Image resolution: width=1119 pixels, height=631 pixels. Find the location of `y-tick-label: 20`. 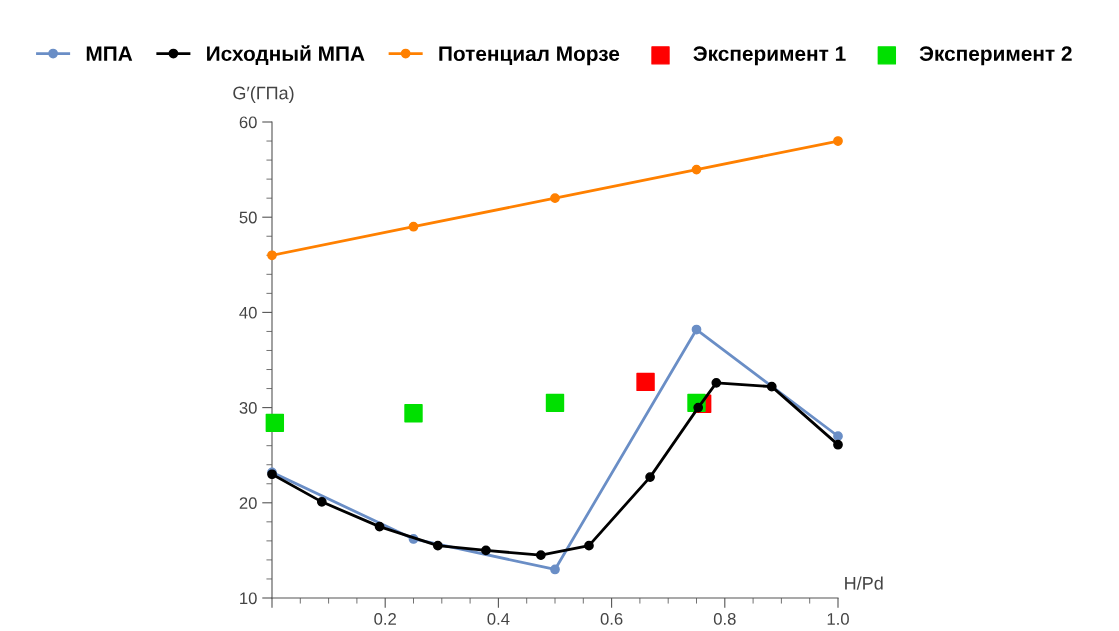

y-tick-label: 20 is located at coordinates (248, 503).